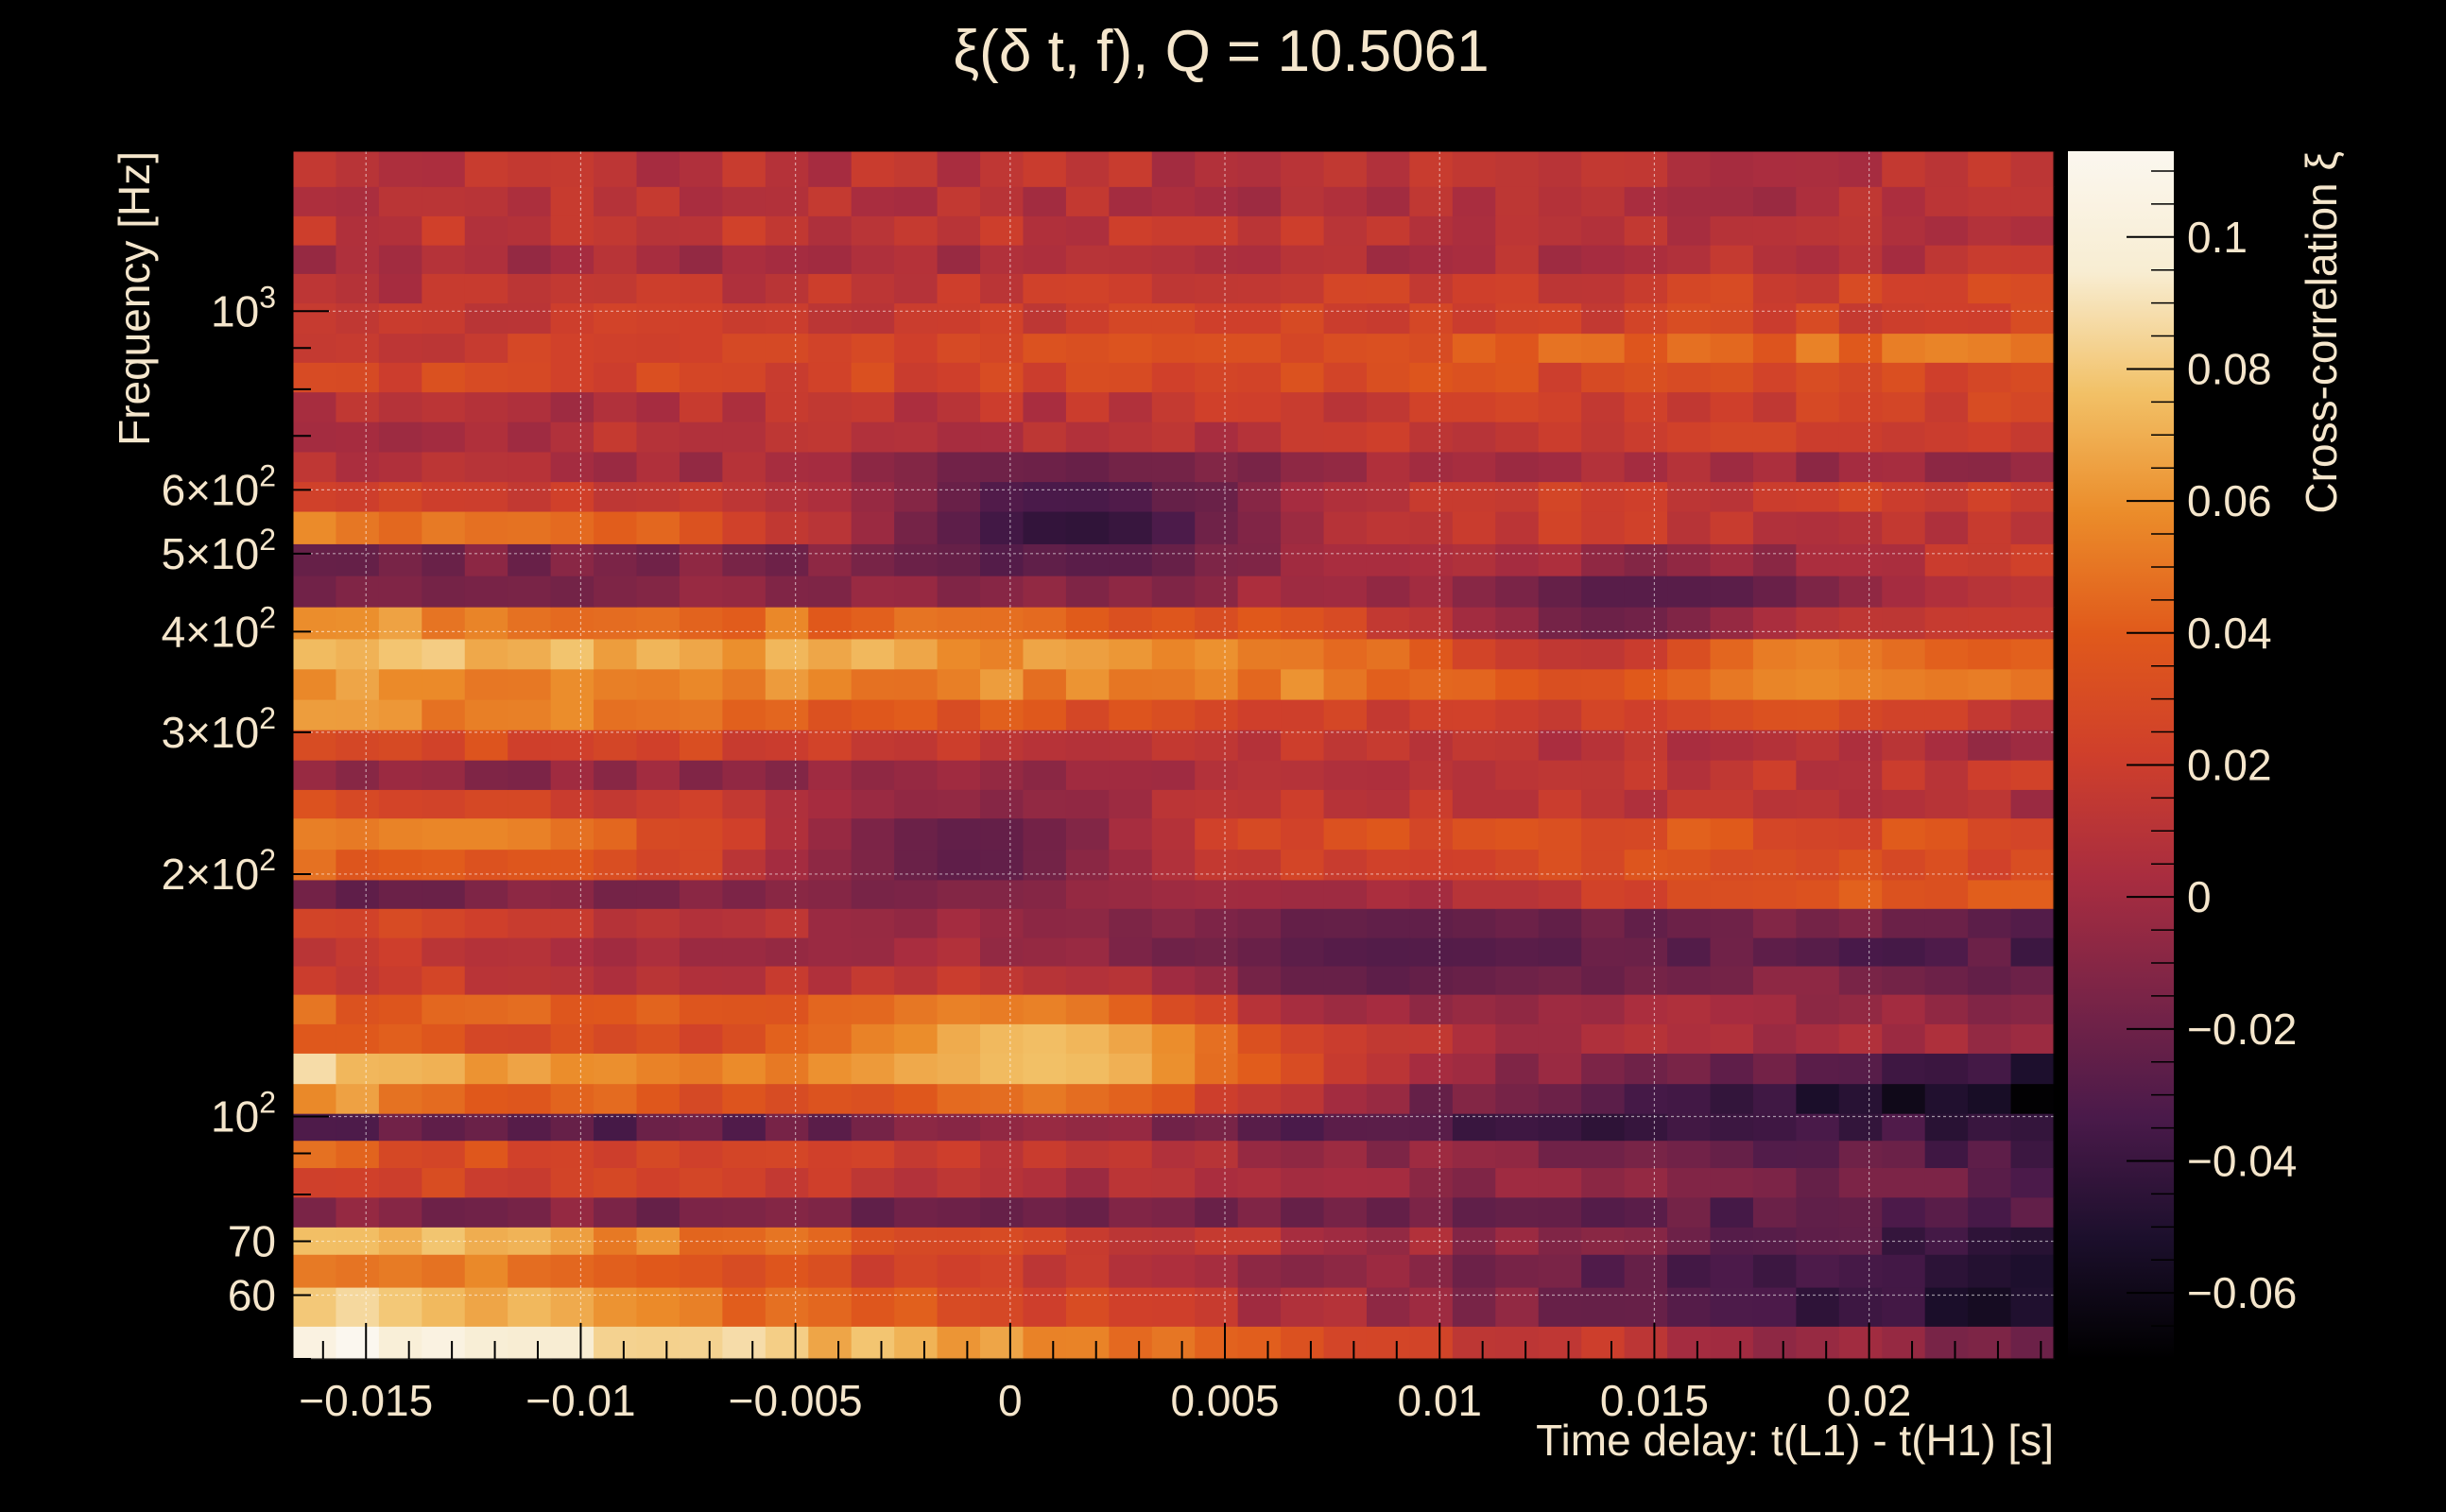 Image resolution: width=2446 pixels, height=1512 pixels. I want to click on colorbar-tick-label: 0, so click(2199, 896).